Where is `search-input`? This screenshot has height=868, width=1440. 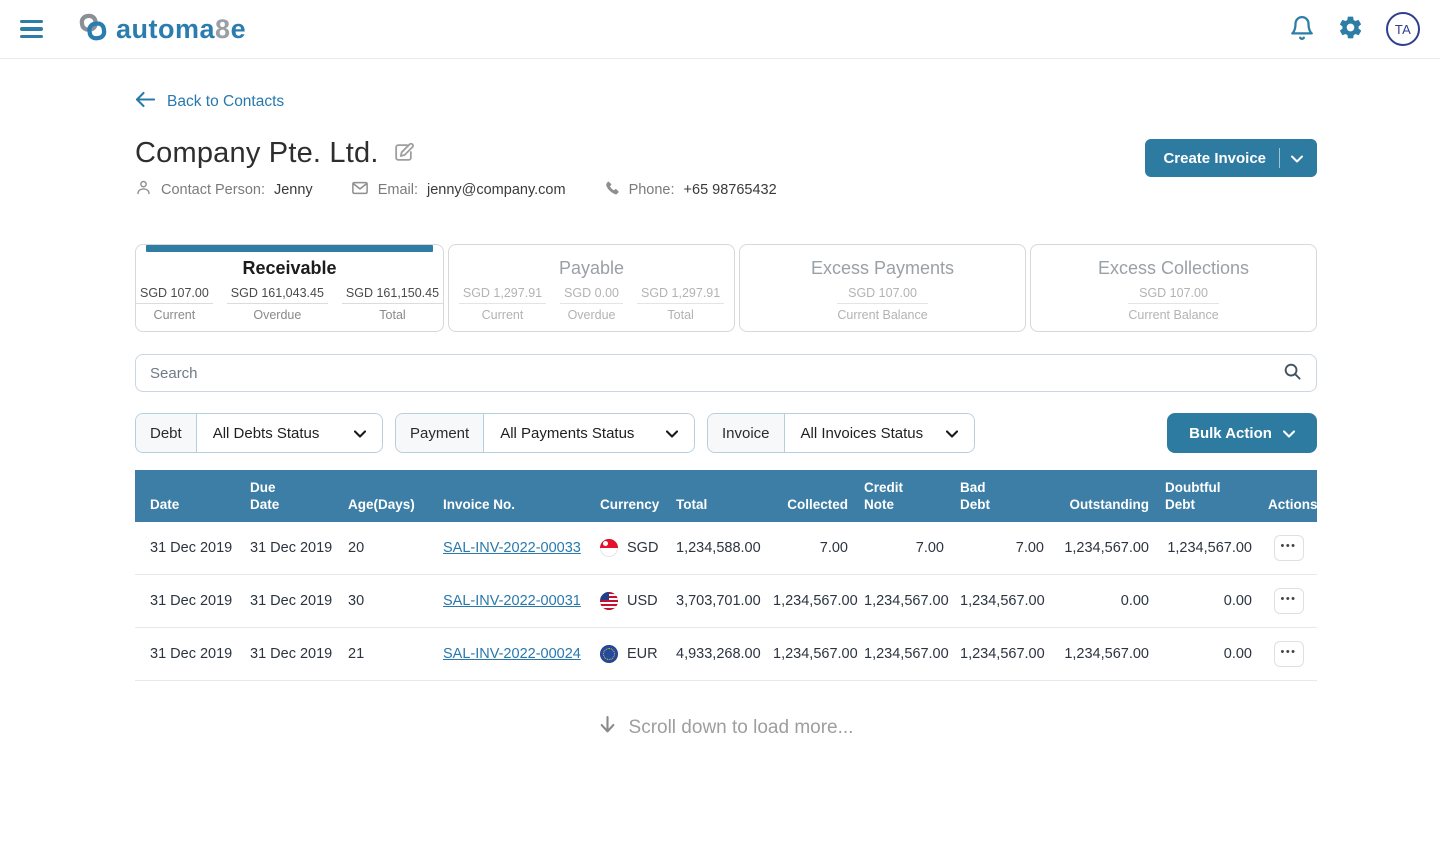 search-input is located at coordinates (716, 373).